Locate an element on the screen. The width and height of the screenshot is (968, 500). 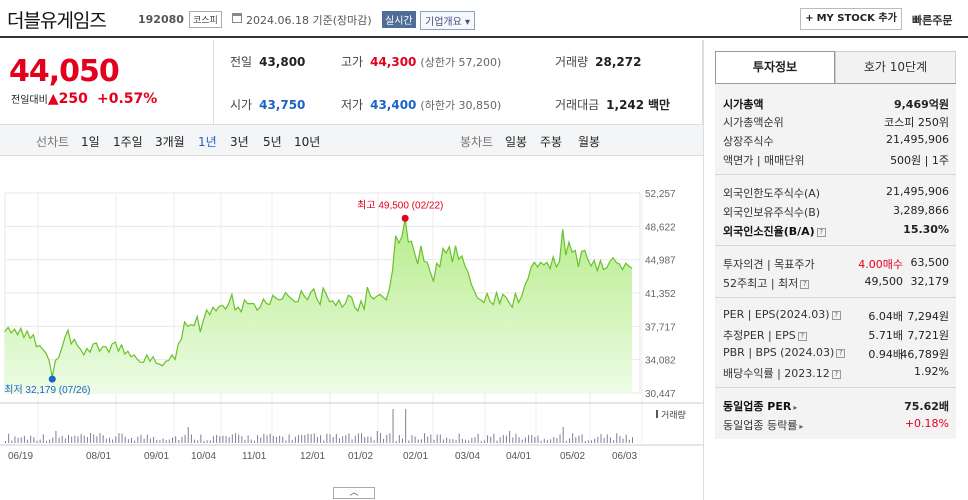
info-row: 52주최고 | 최저? 49,500 32,179 is located at coordinates (836, 283).